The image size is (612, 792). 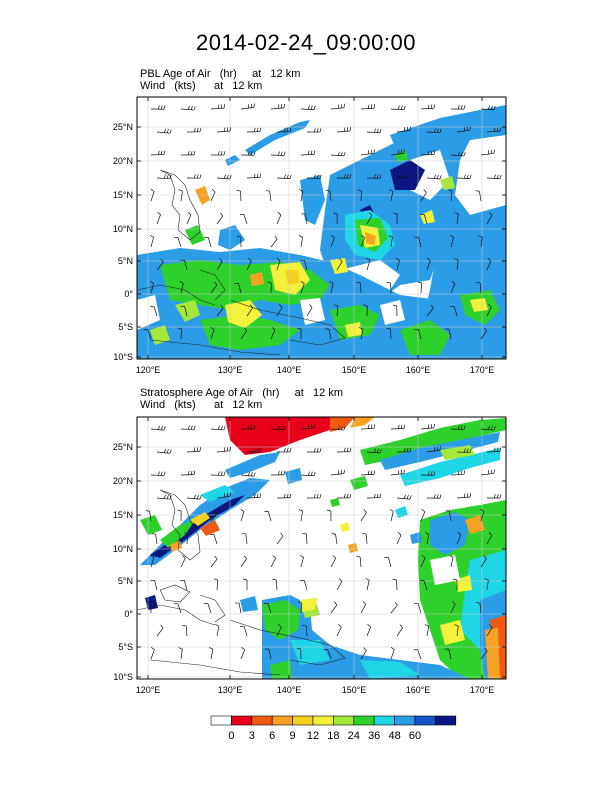 What do you see at coordinates (123, 127) in the screenshot?
I see `lat-tick-label: 25°N` at bounding box center [123, 127].